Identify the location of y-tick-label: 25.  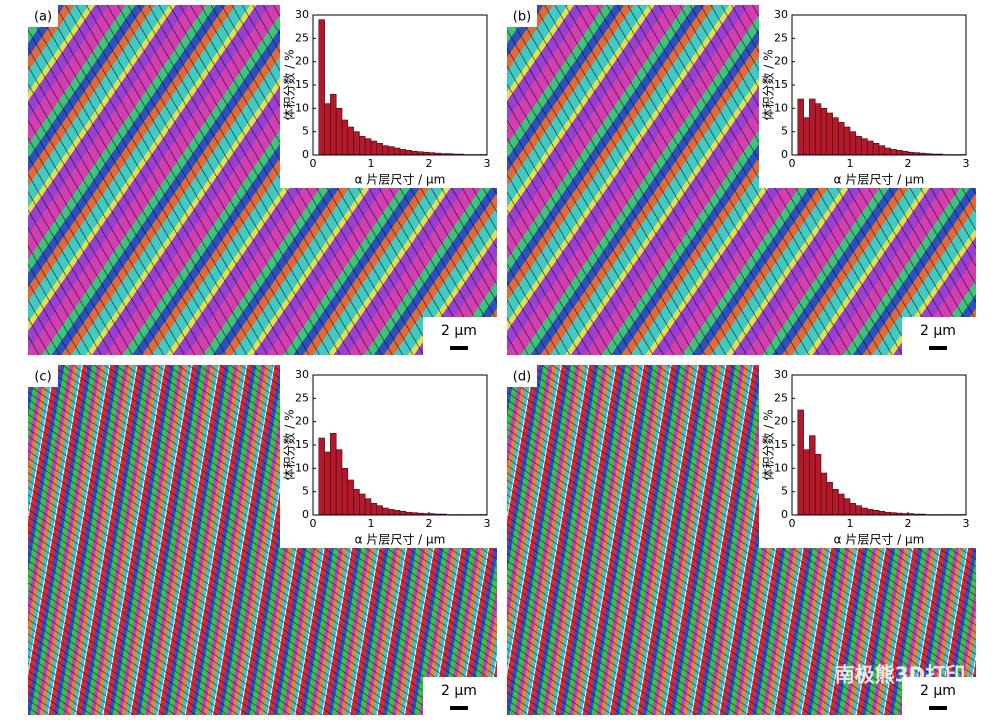
(302, 397).